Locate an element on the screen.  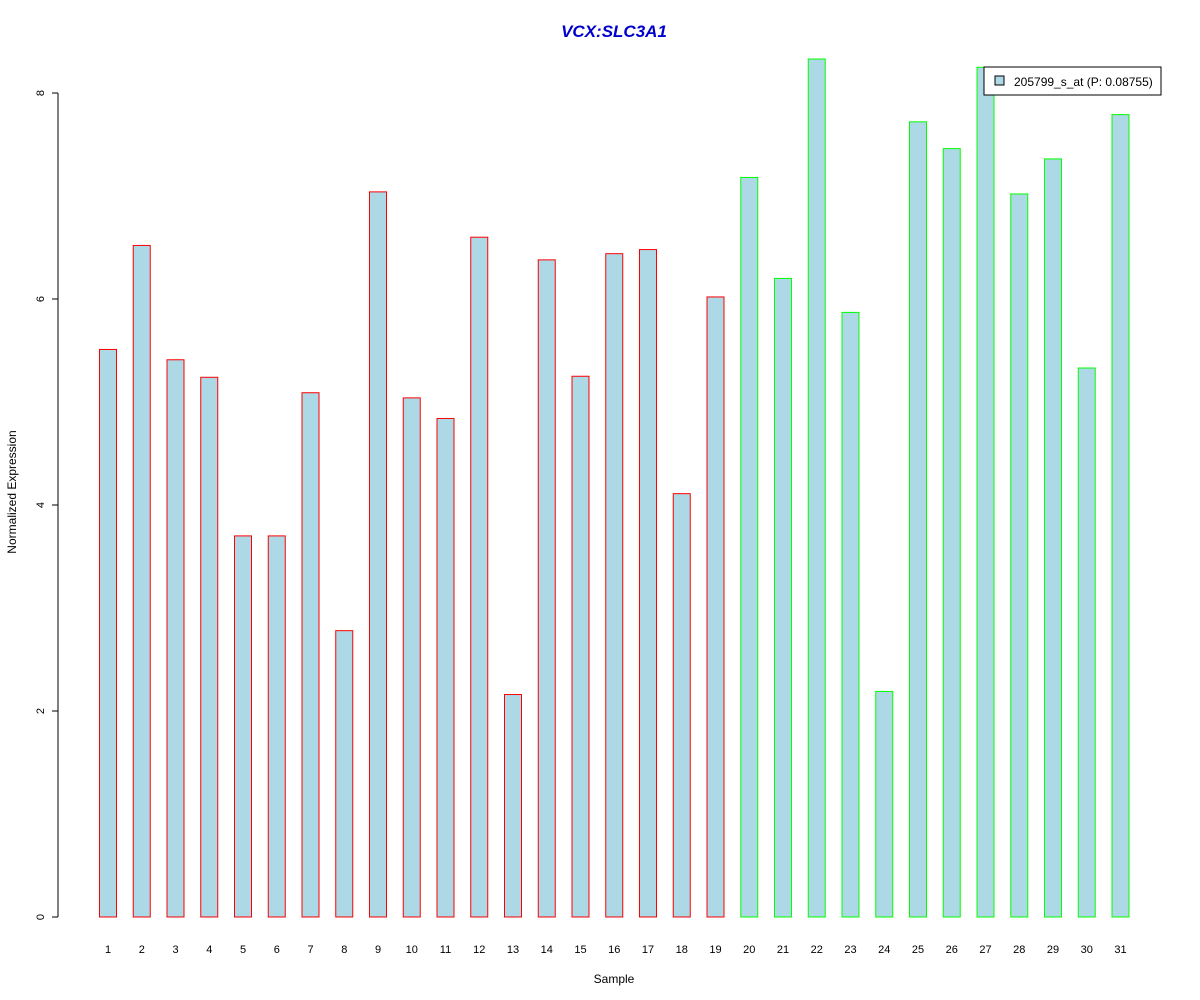
x-tick-label: 15 is located at coordinates (580, 950).